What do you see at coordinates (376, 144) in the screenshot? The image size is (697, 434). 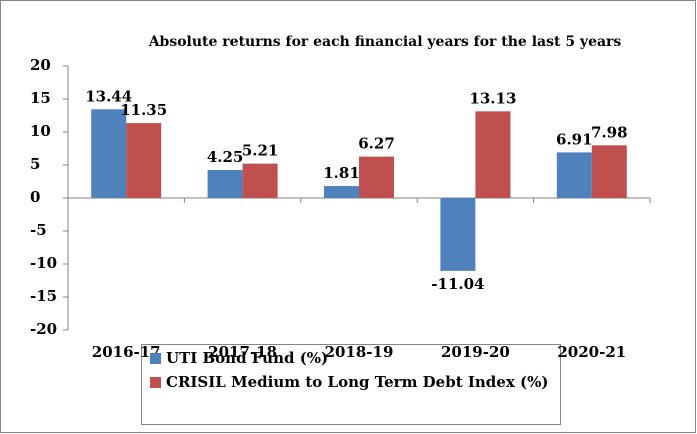 I see `data-label: 6.27` at bounding box center [376, 144].